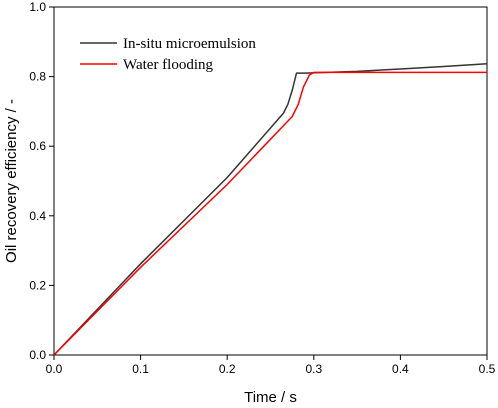 This screenshot has width=498, height=408. I want to click on legend-label: In-situ microemulsion, so click(189, 44).